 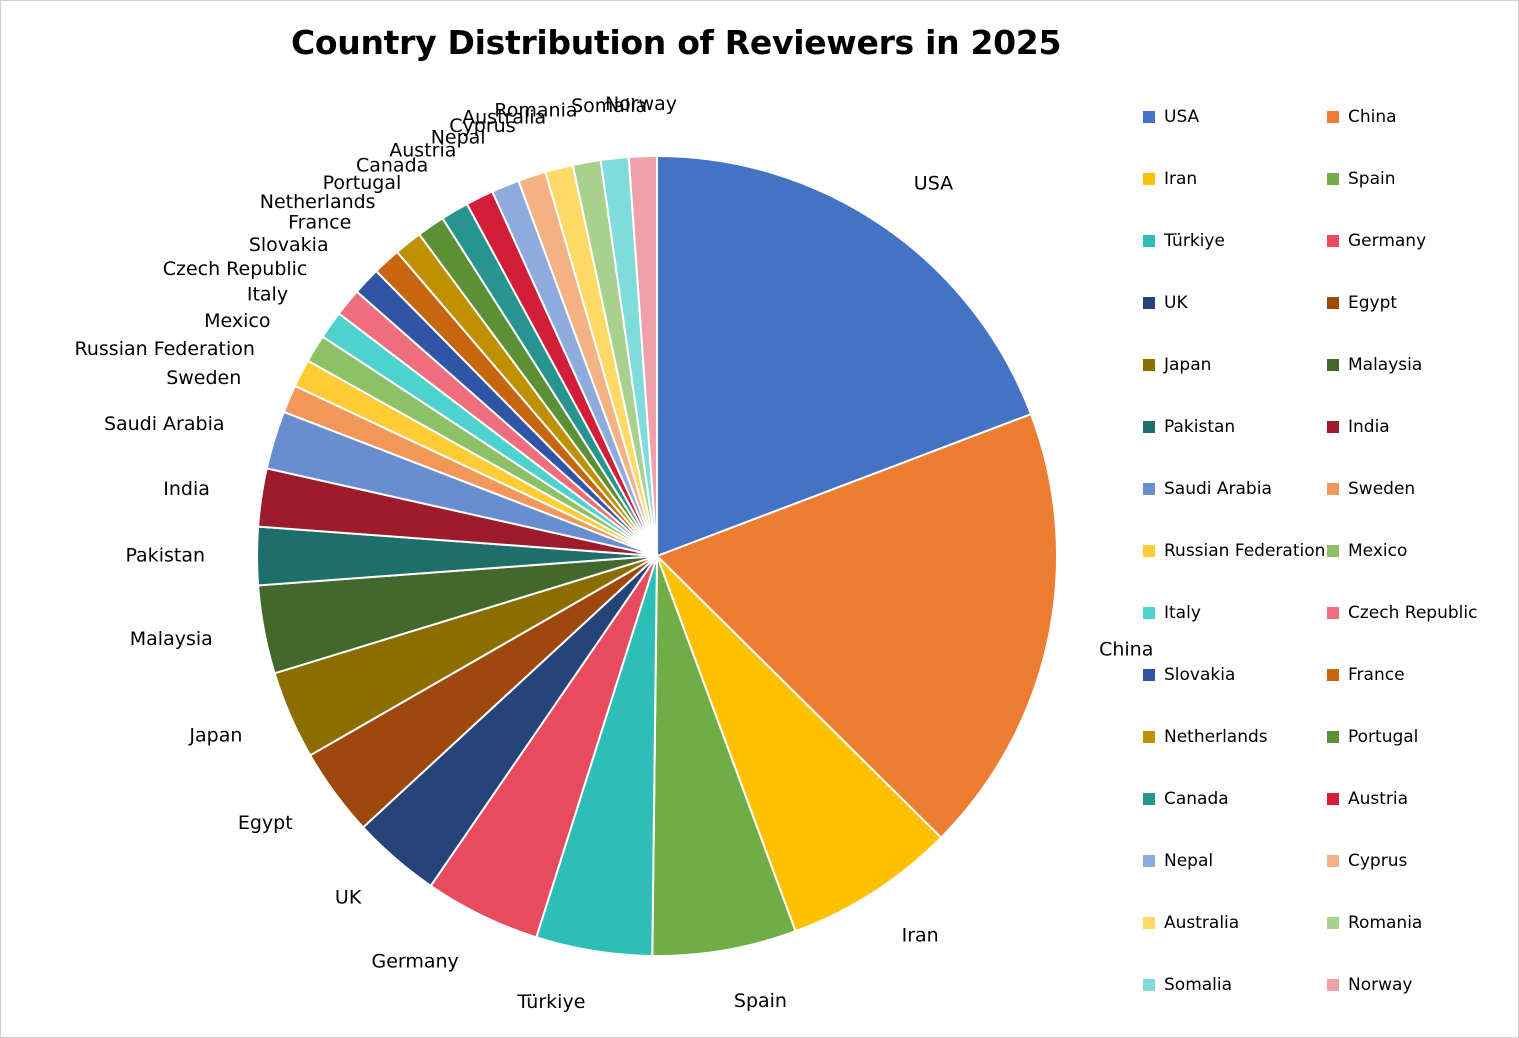 I want to click on data-label-mexico: Mexico, so click(x=237, y=321).